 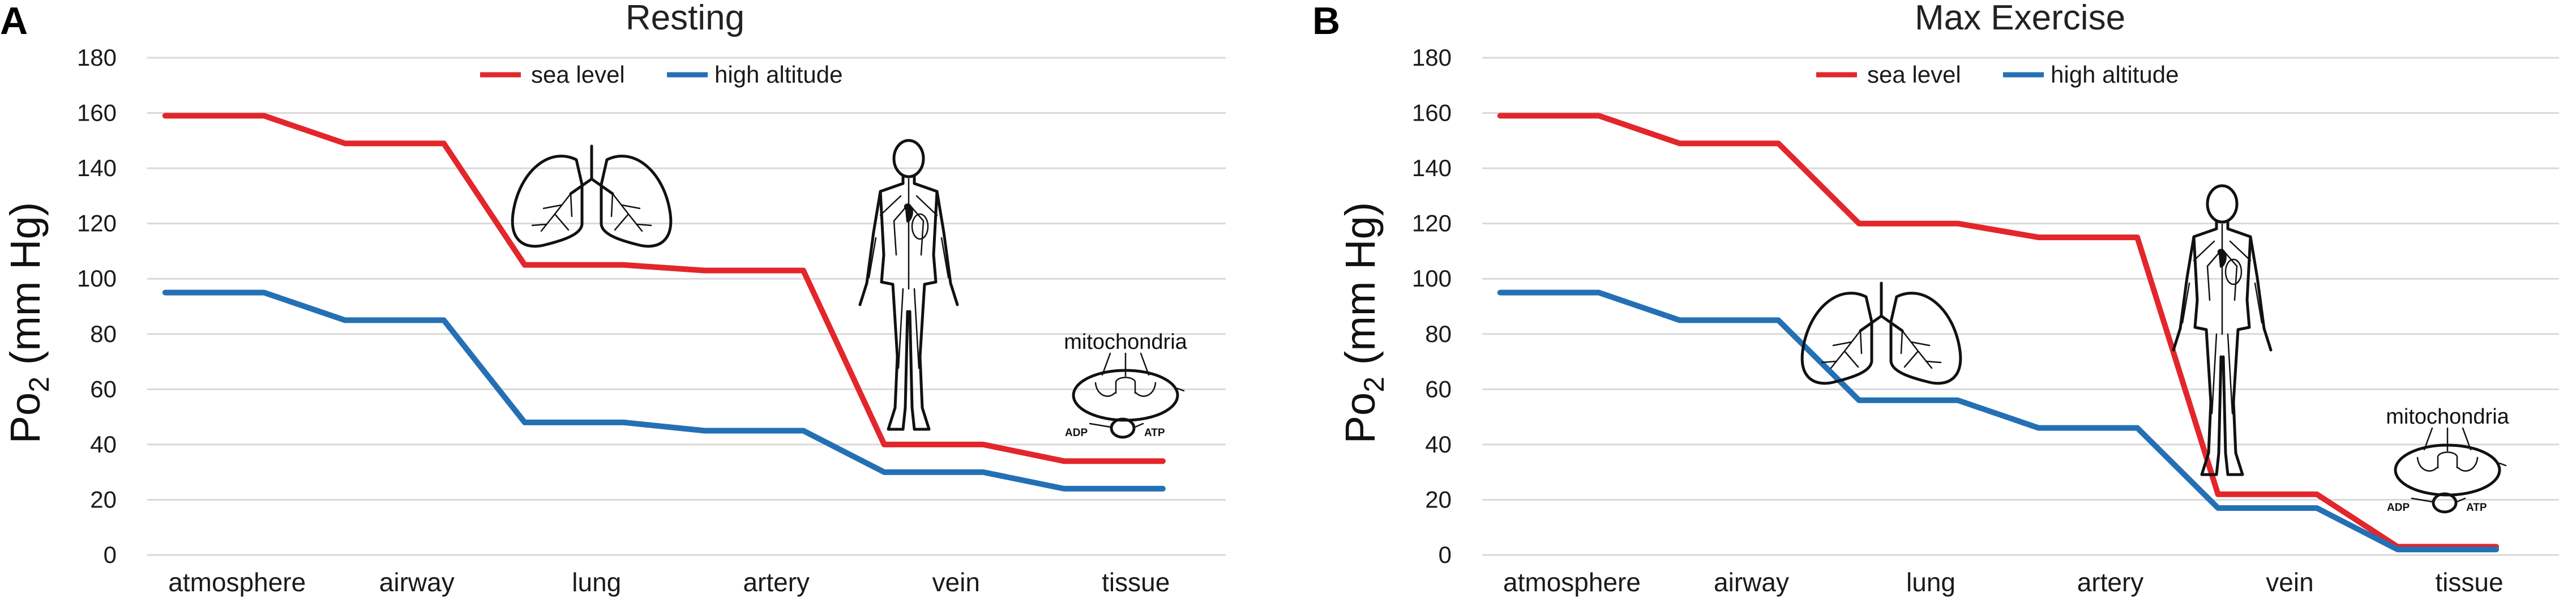 I want to click on chart-title-resting: Resting, so click(x=685, y=18).